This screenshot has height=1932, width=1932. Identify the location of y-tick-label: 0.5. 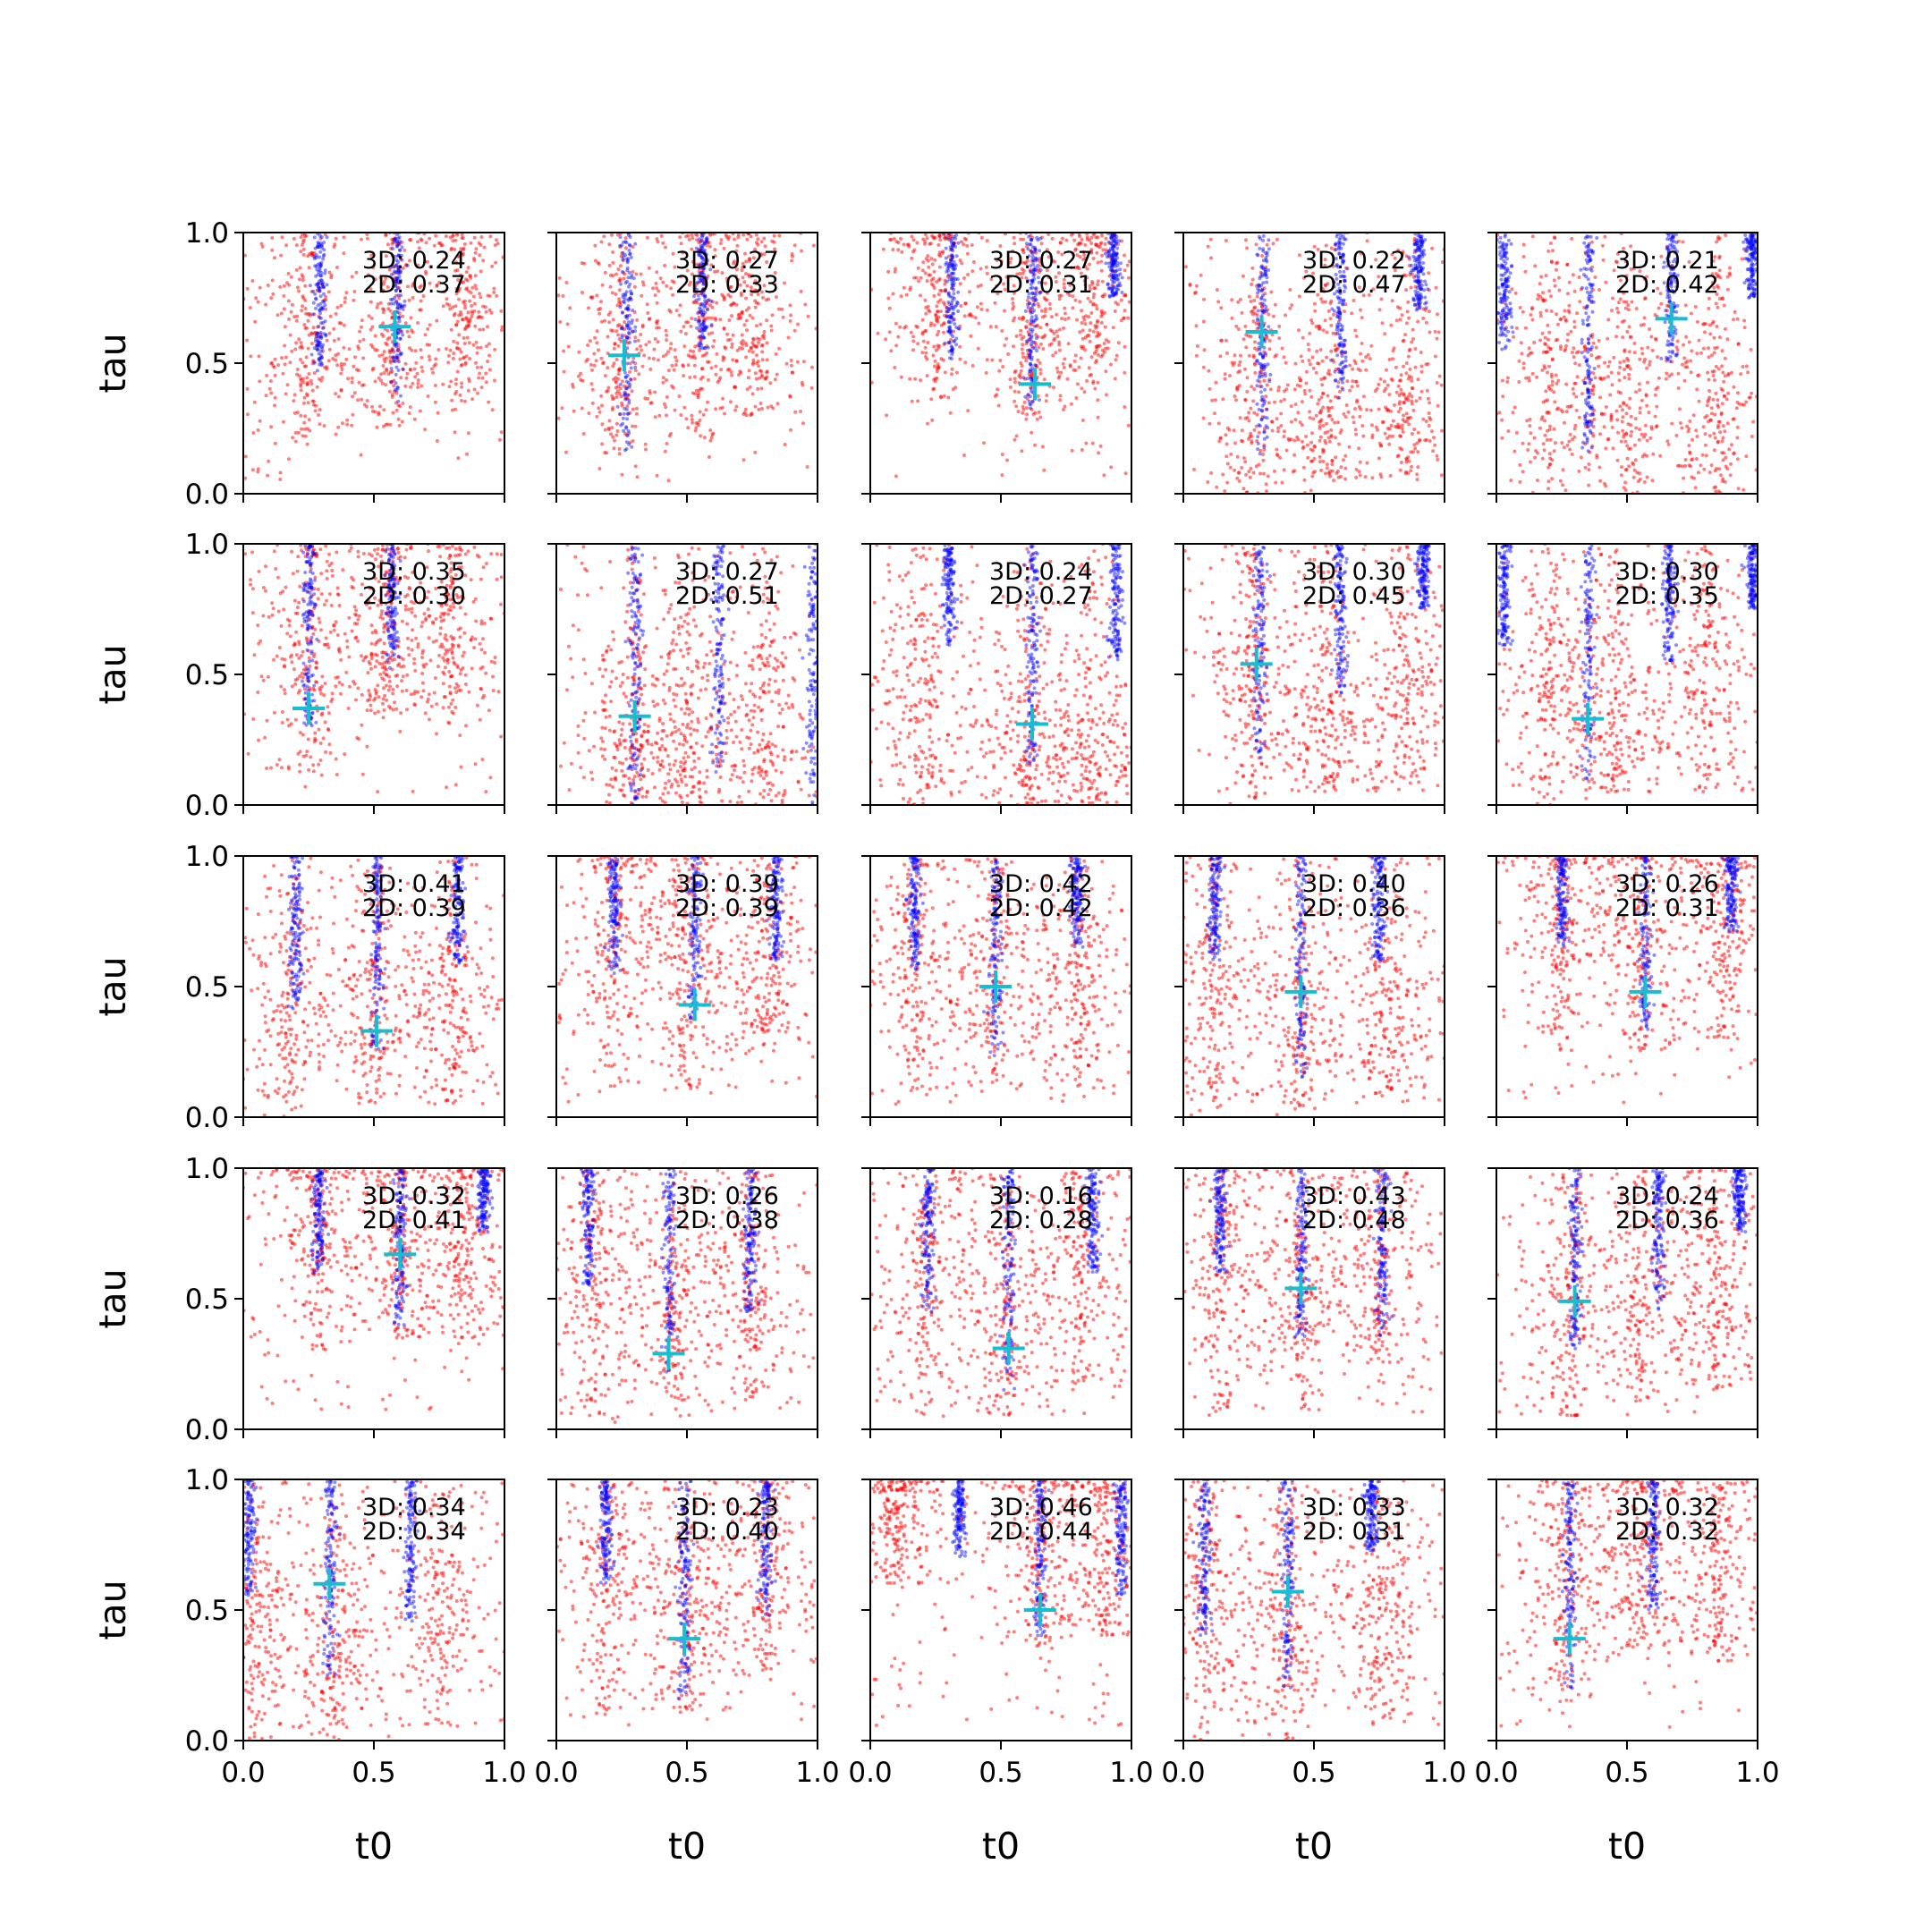
(207, 364).